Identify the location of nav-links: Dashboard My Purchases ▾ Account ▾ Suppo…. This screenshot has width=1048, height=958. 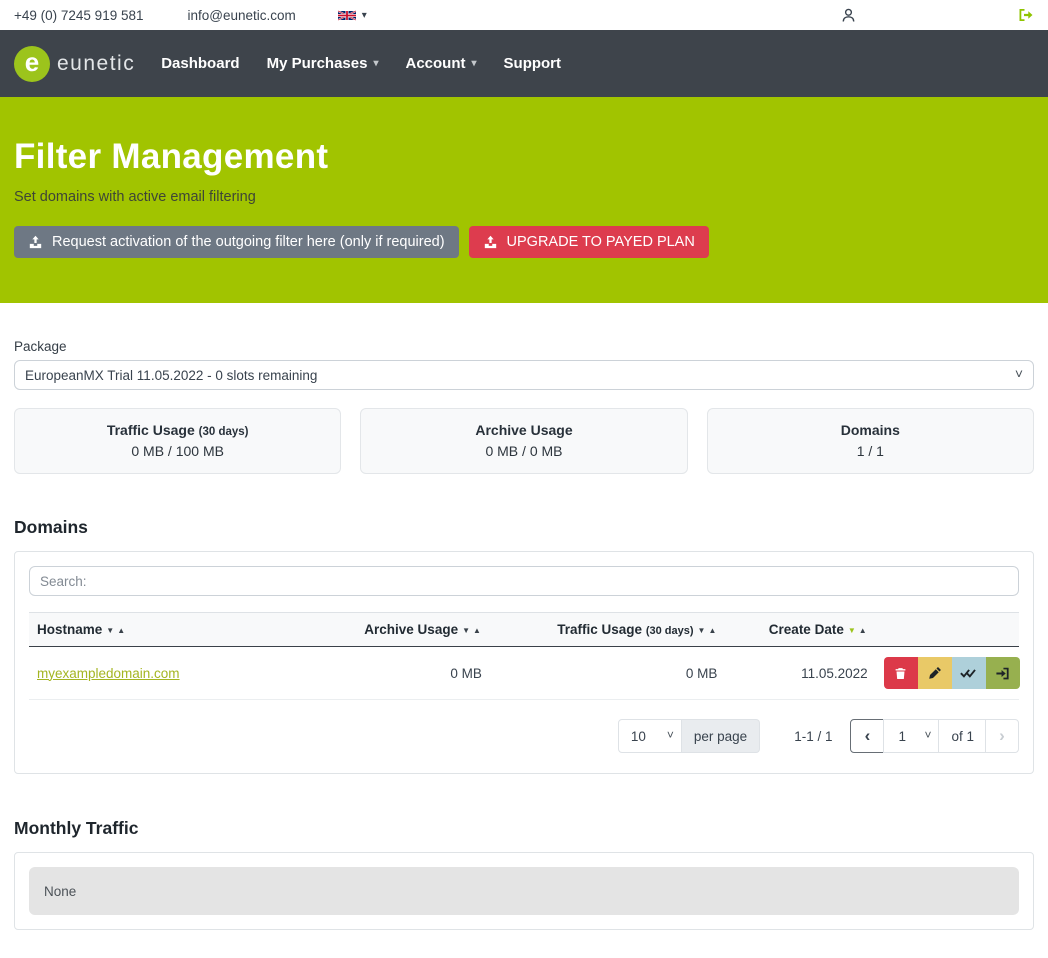
(361, 63).